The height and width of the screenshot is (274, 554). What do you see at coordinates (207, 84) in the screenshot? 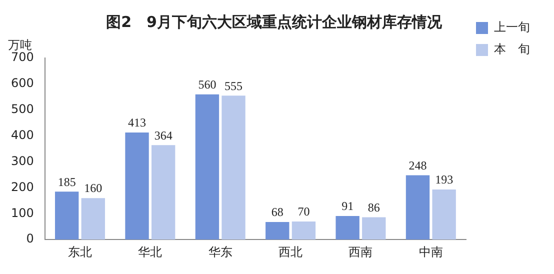
I see `data-label: 560` at bounding box center [207, 84].